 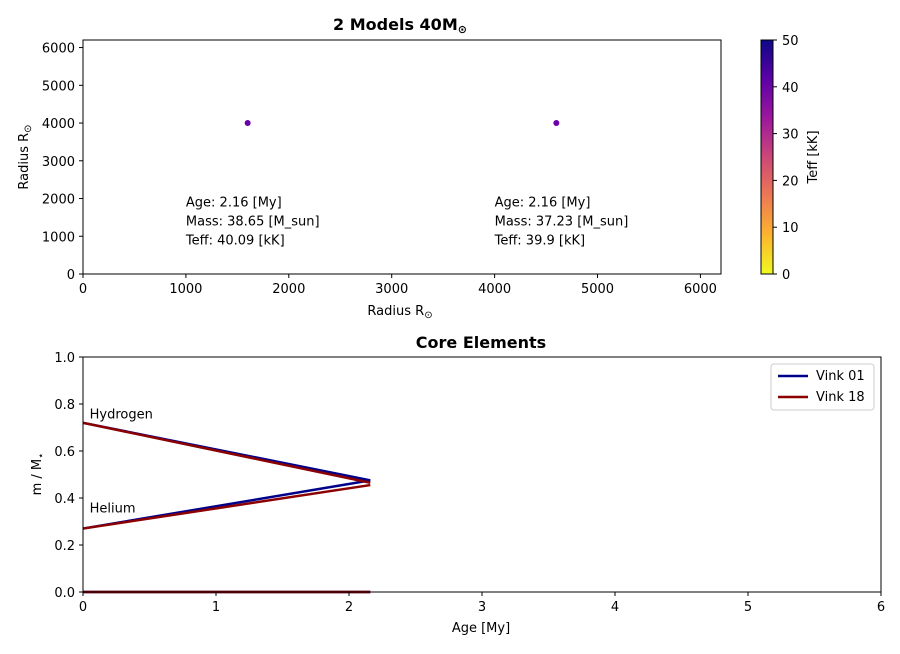 What do you see at coordinates (790, 228) in the screenshot?
I see `colorbar-tick-label: 10` at bounding box center [790, 228].